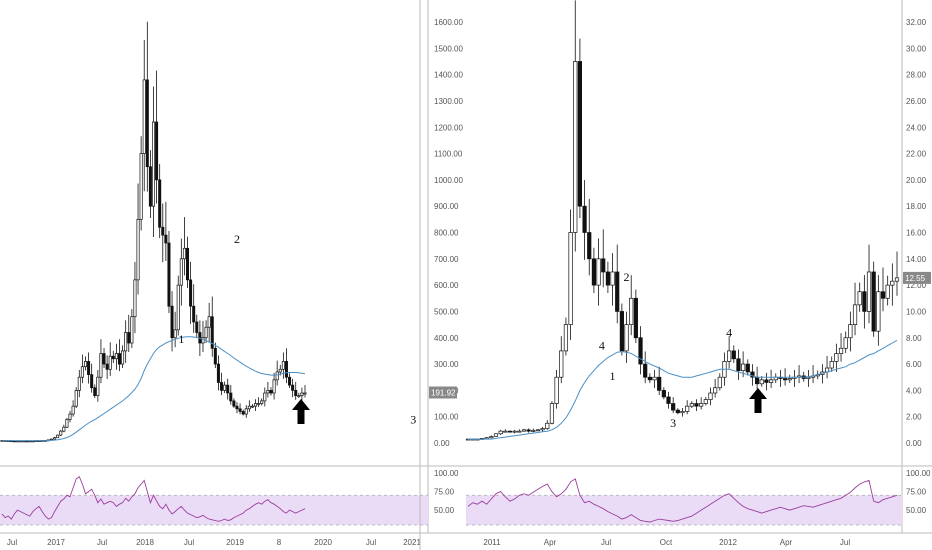 This screenshot has width=932, height=550. Describe the element at coordinates (914, 364) in the screenshot. I see `price-tick-label: 6.00` at that location.